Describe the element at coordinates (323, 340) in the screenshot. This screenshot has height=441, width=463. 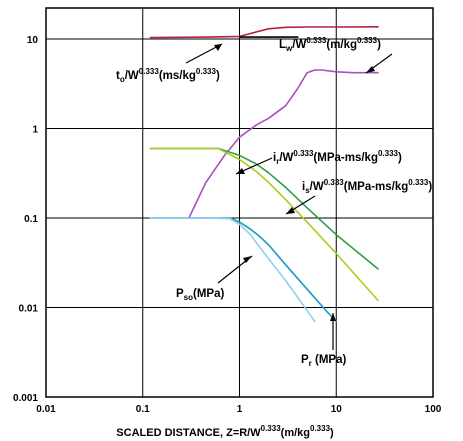
I see `annotation-p-r: Pr (MPa)` at that location.